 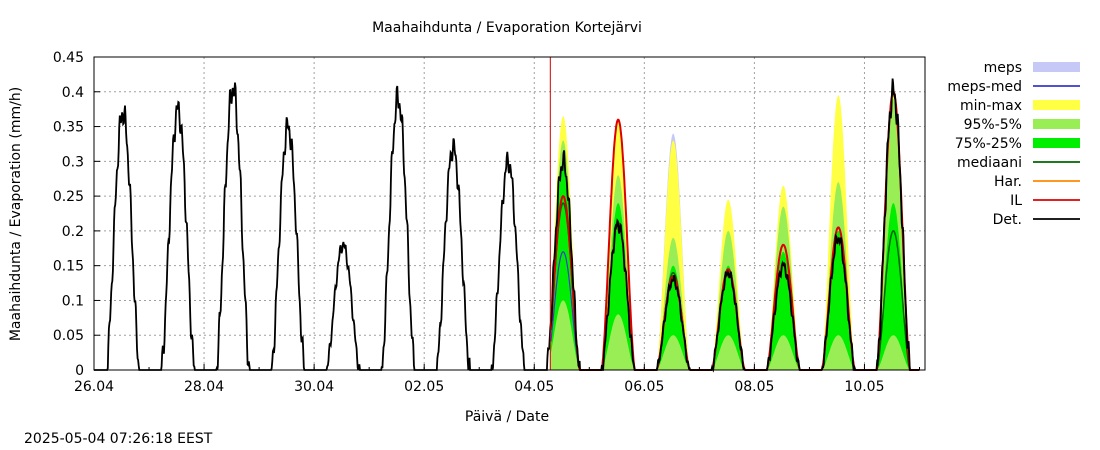 What do you see at coordinates (204, 387) in the screenshot?
I see `x-tick-label: 28.04` at bounding box center [204, 387].